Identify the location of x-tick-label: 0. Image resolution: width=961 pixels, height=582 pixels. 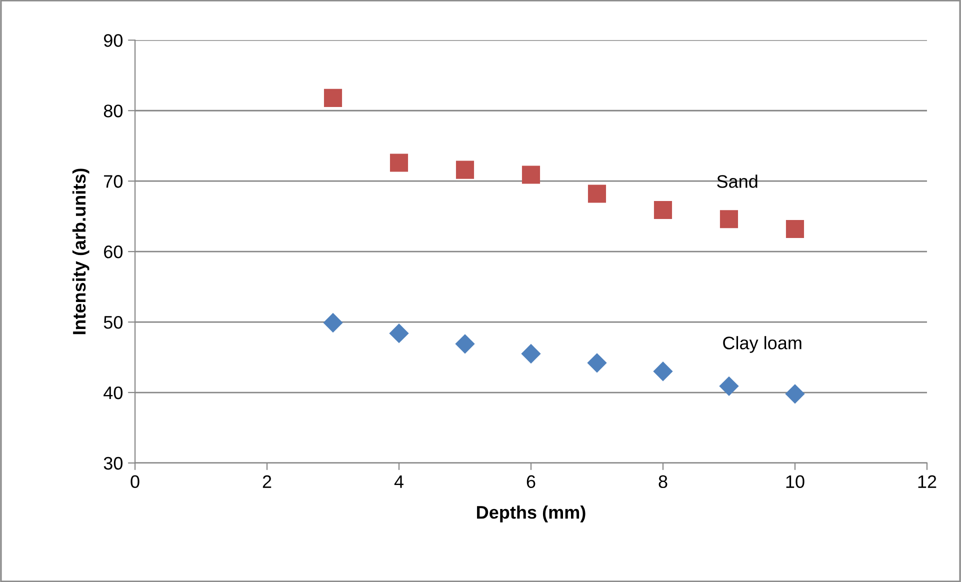
(135, 481).